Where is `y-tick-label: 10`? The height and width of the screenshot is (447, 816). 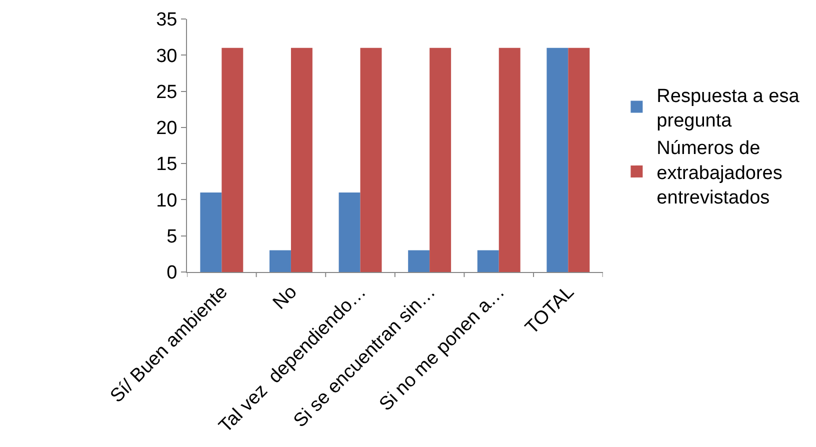 y-tick-label: 10 is located at coordinates (167, 201).